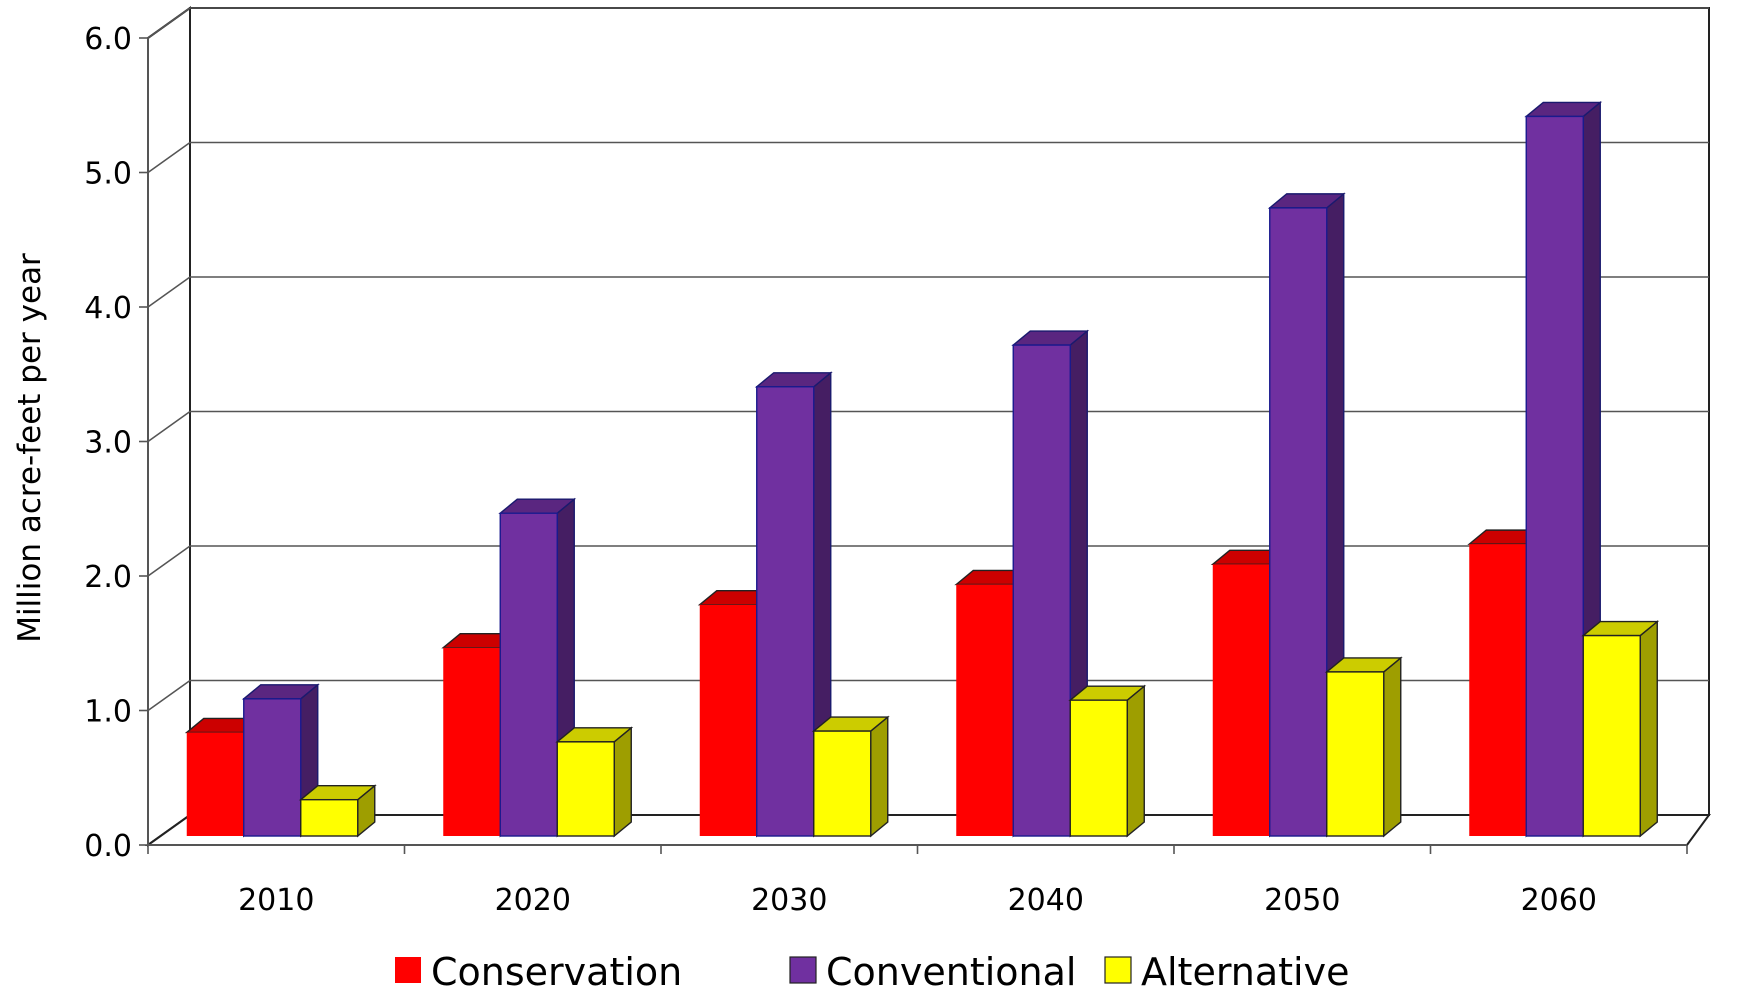 The image size is (1741, 1007). I want to click on legend-swatch-alternative, so click(1118, 970).